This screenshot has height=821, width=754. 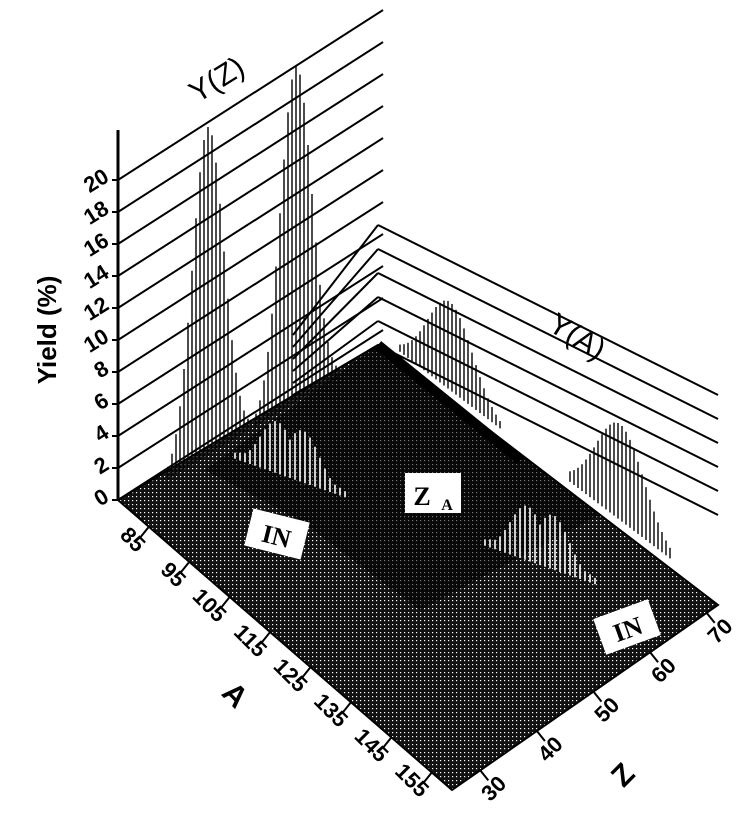 What do you see at coordinates (101, 497) in the screenshot?
I see `yield-tick-label: 0` at bounding box center [101, 497].